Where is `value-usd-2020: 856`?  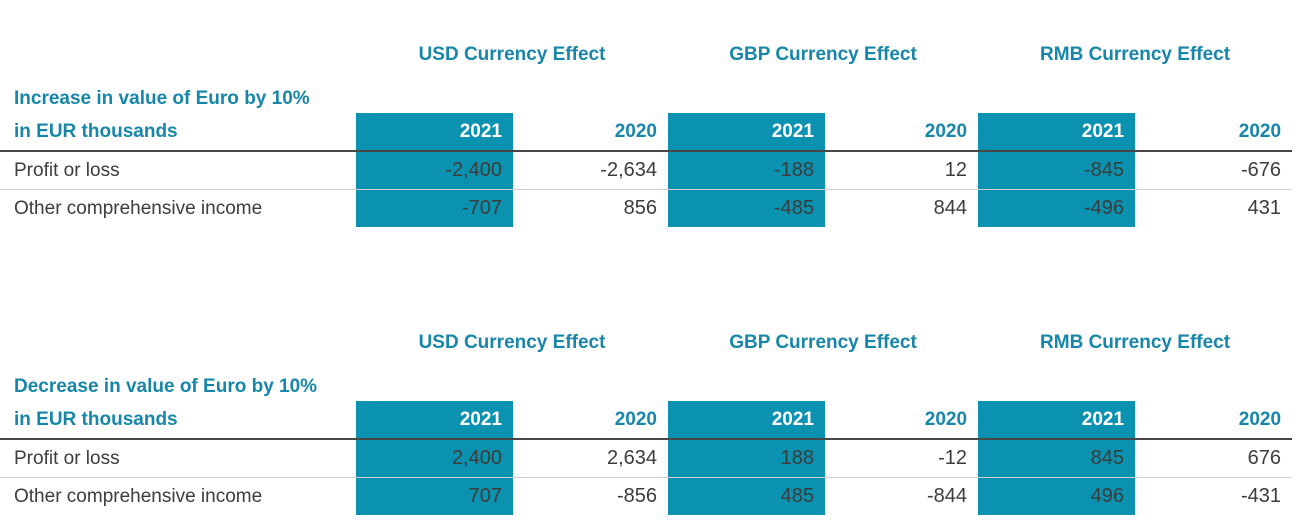 value-usd-2020: 856 is located at coordinates (640, 208).